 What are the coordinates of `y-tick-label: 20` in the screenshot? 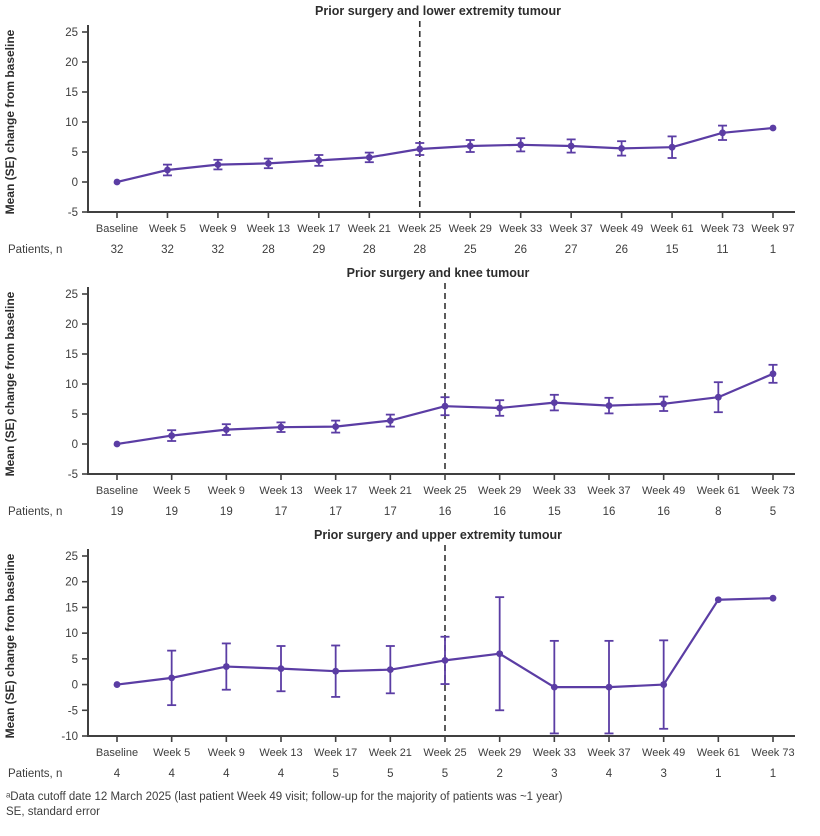 It's located at (71, 583).